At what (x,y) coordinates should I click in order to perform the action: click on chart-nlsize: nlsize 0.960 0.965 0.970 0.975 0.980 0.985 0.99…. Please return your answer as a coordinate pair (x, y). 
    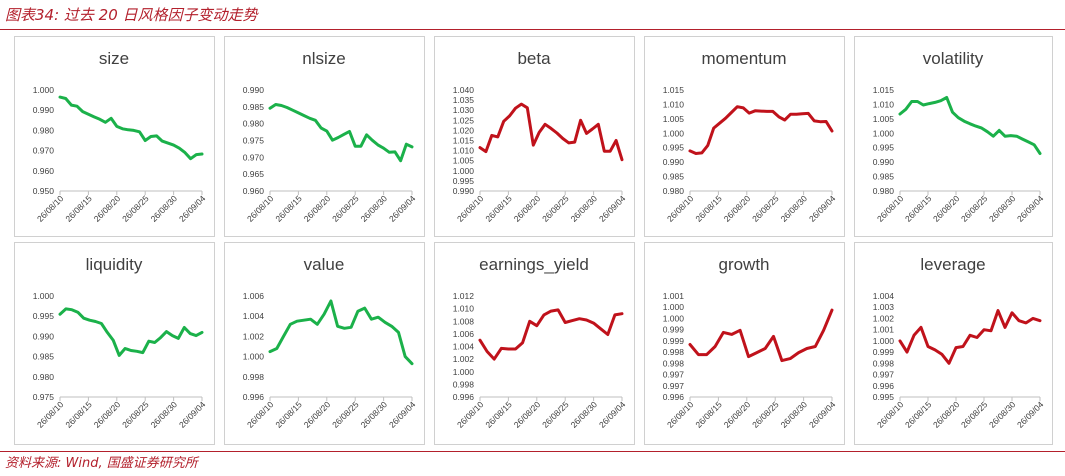
    Looking at the image, I should click on (324, 136).